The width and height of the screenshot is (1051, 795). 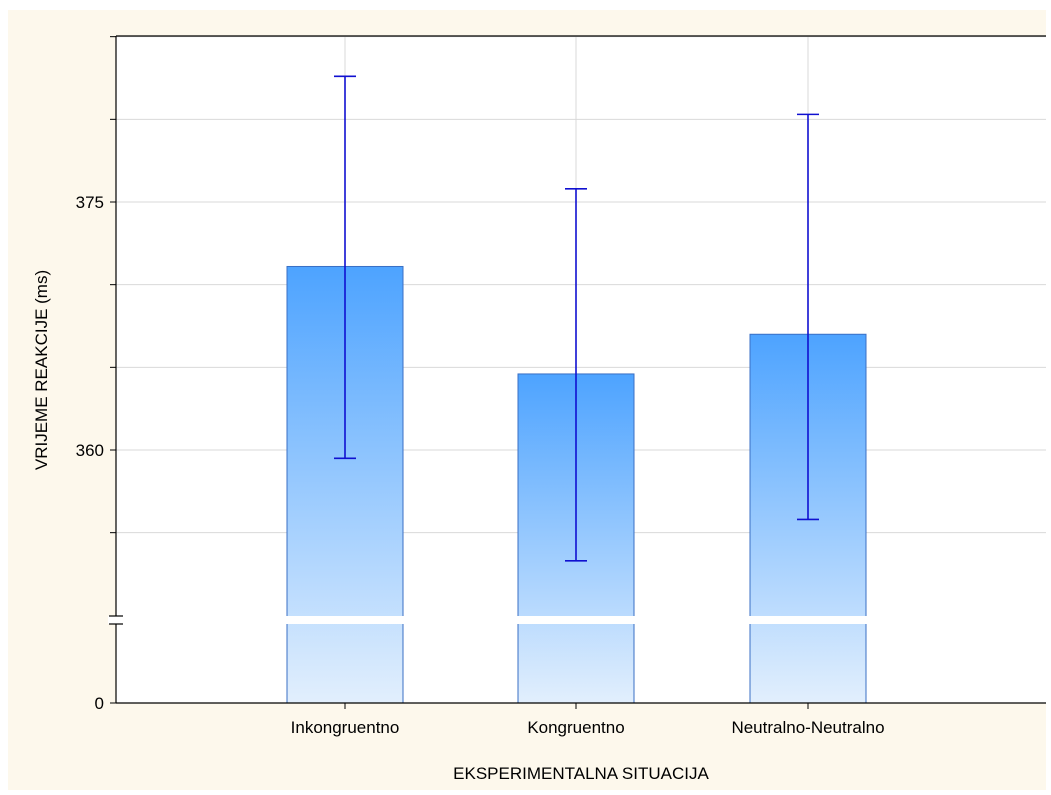 What do you see at coordinates (807, 727) in the screenshot?
I see `x-tick-label: Neutralno-Neutralno` at bounding box center [807, 727].